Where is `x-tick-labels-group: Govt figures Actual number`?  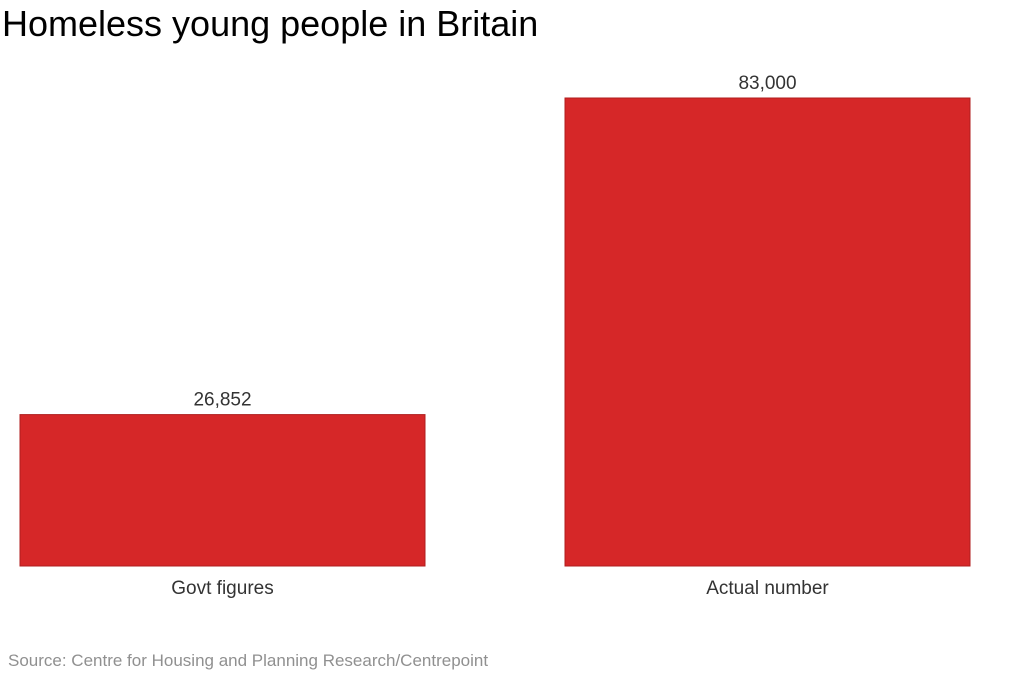
x-tick-labels-group: Govt figures Actual number is located at coordinates (500, 588).